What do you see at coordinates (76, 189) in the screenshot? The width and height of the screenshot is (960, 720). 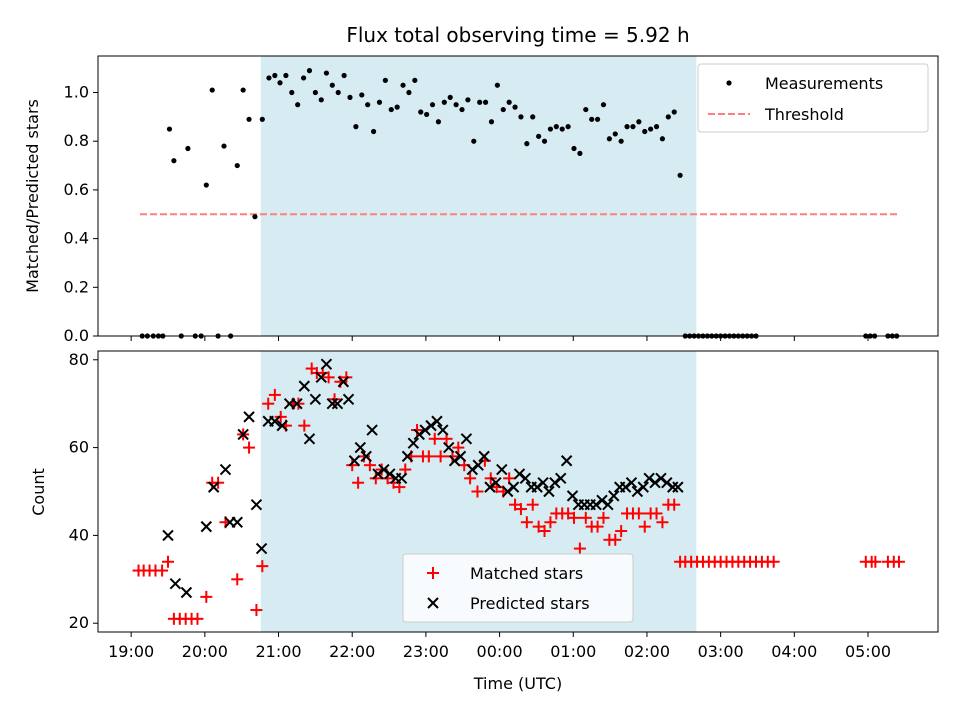 I see `ratio-y-tick-label: 0.6` at bounding box center [76, 189].